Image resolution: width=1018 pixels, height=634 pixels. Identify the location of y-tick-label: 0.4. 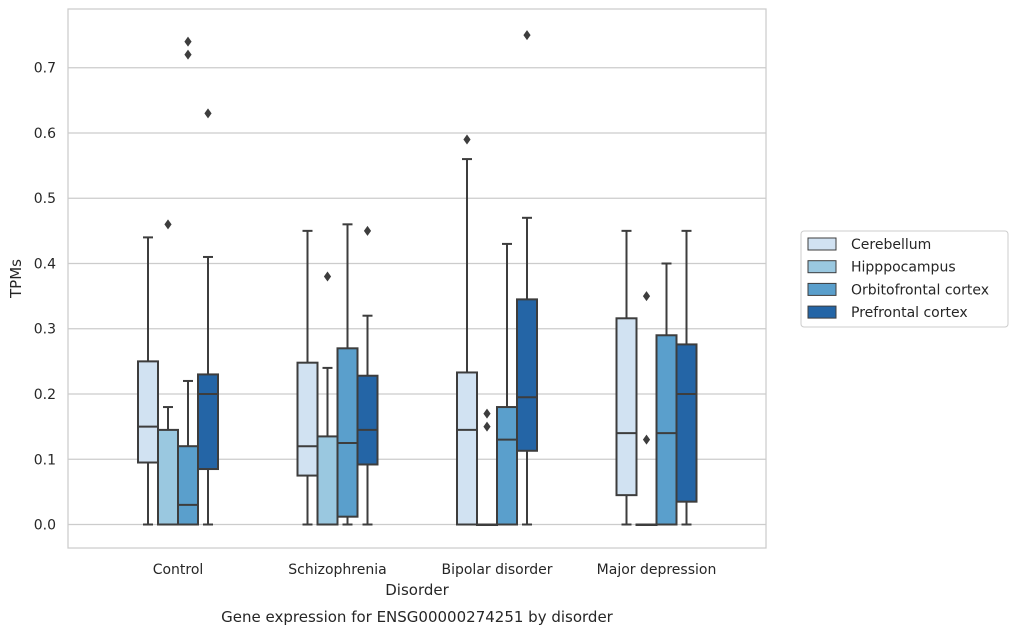
(45, 264).